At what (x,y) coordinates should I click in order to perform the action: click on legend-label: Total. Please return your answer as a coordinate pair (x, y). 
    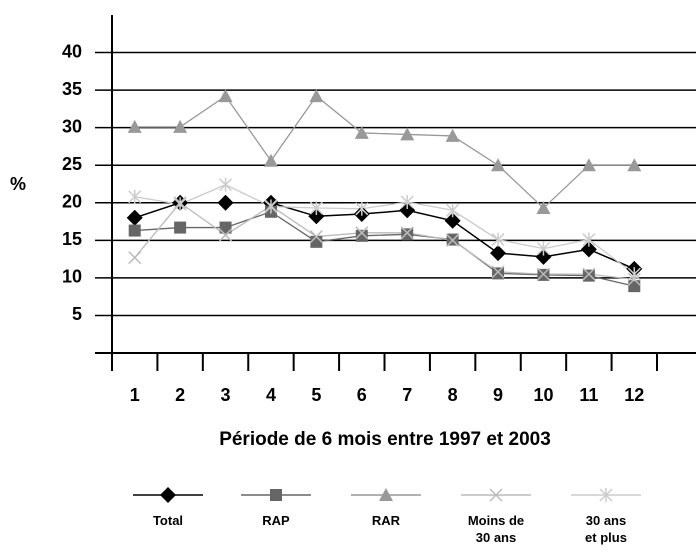
    Looking at the image, I should click on (168, 520).